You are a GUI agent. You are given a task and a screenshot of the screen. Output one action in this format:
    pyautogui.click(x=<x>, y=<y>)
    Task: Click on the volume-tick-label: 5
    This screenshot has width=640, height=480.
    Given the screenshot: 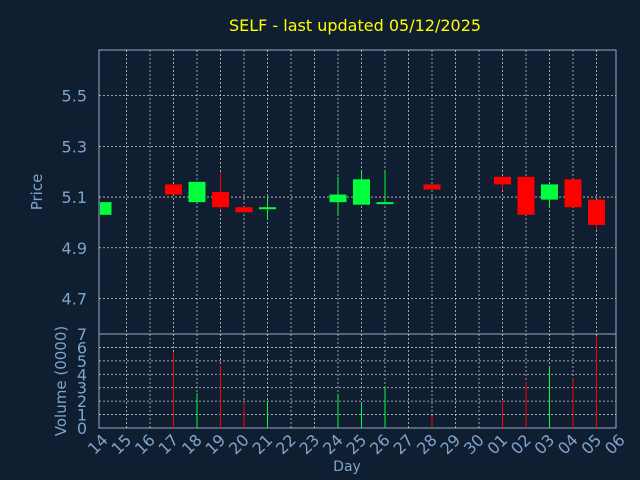 What is the action you would take?
    pyautogui.click(x=82, y=361)
    